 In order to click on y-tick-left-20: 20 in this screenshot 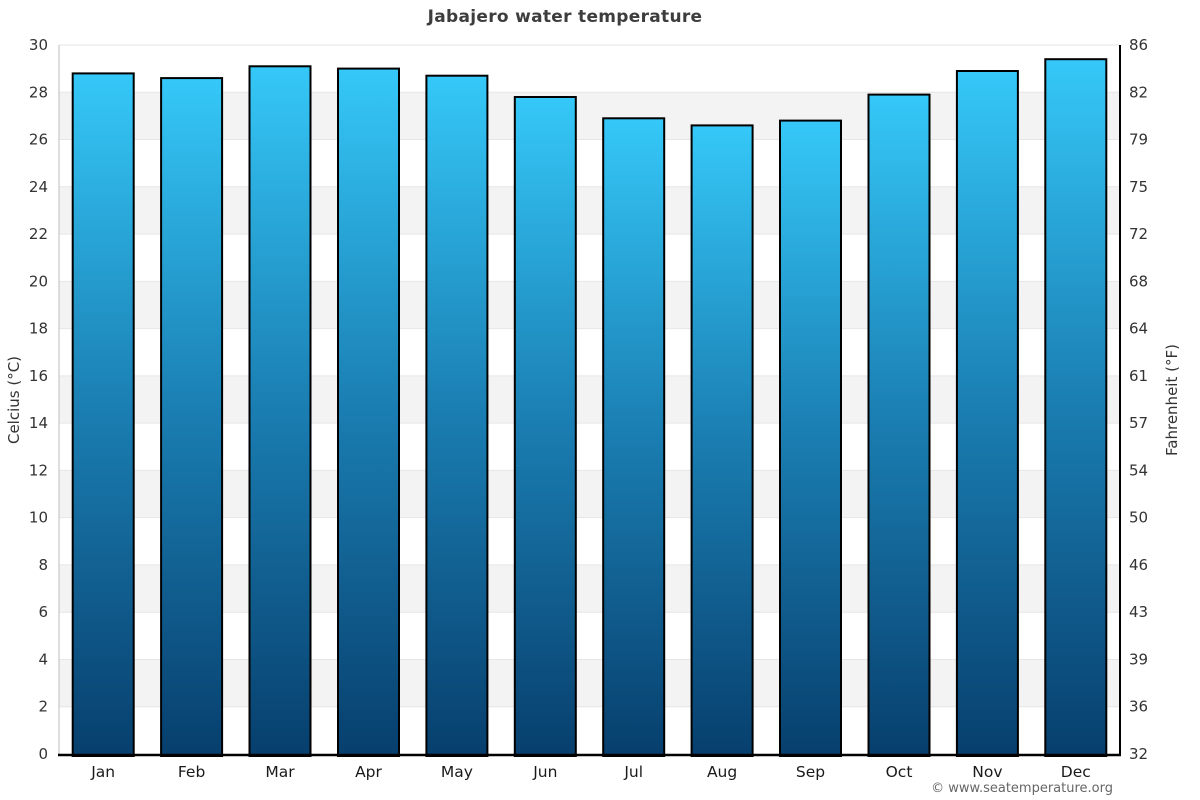, I will do `click(38, 281)`.